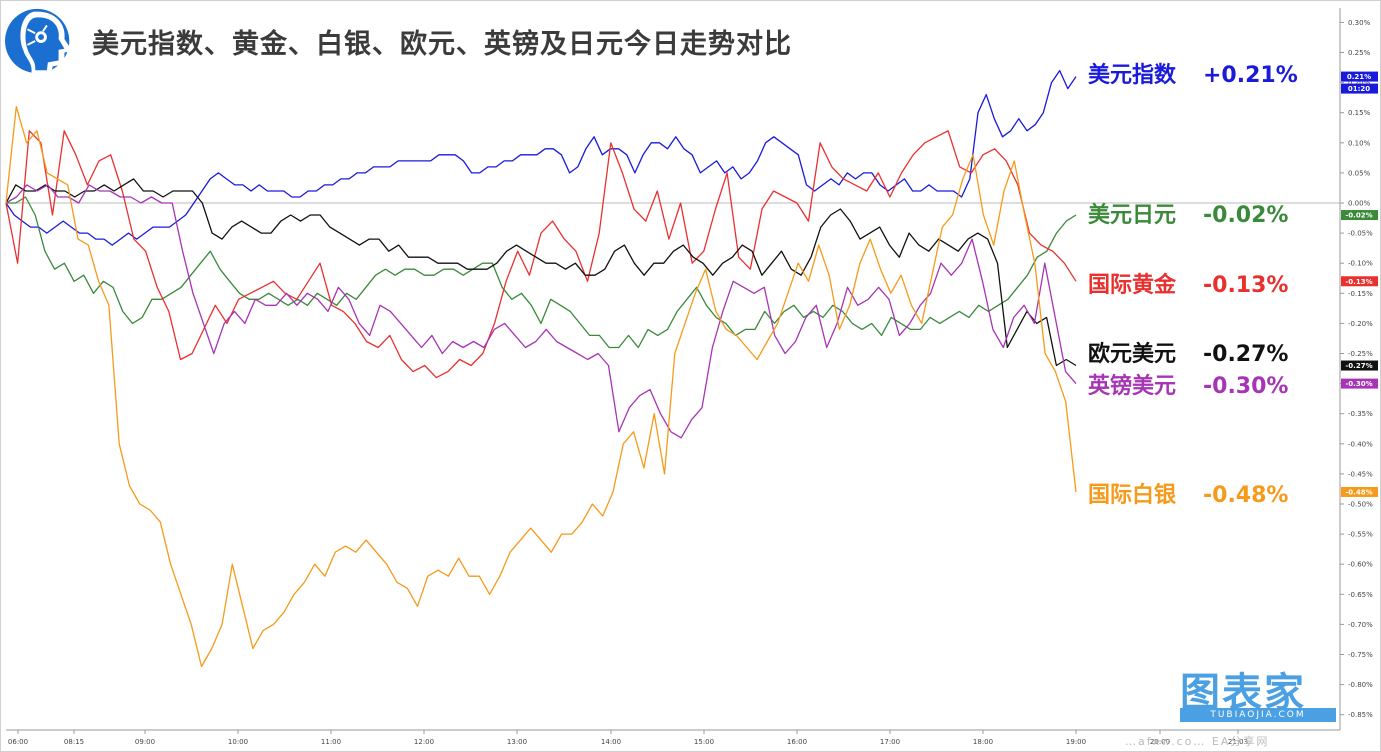 This screenshot has height=752, width=1381. I want to click on time-tag, so click(1359, 88).